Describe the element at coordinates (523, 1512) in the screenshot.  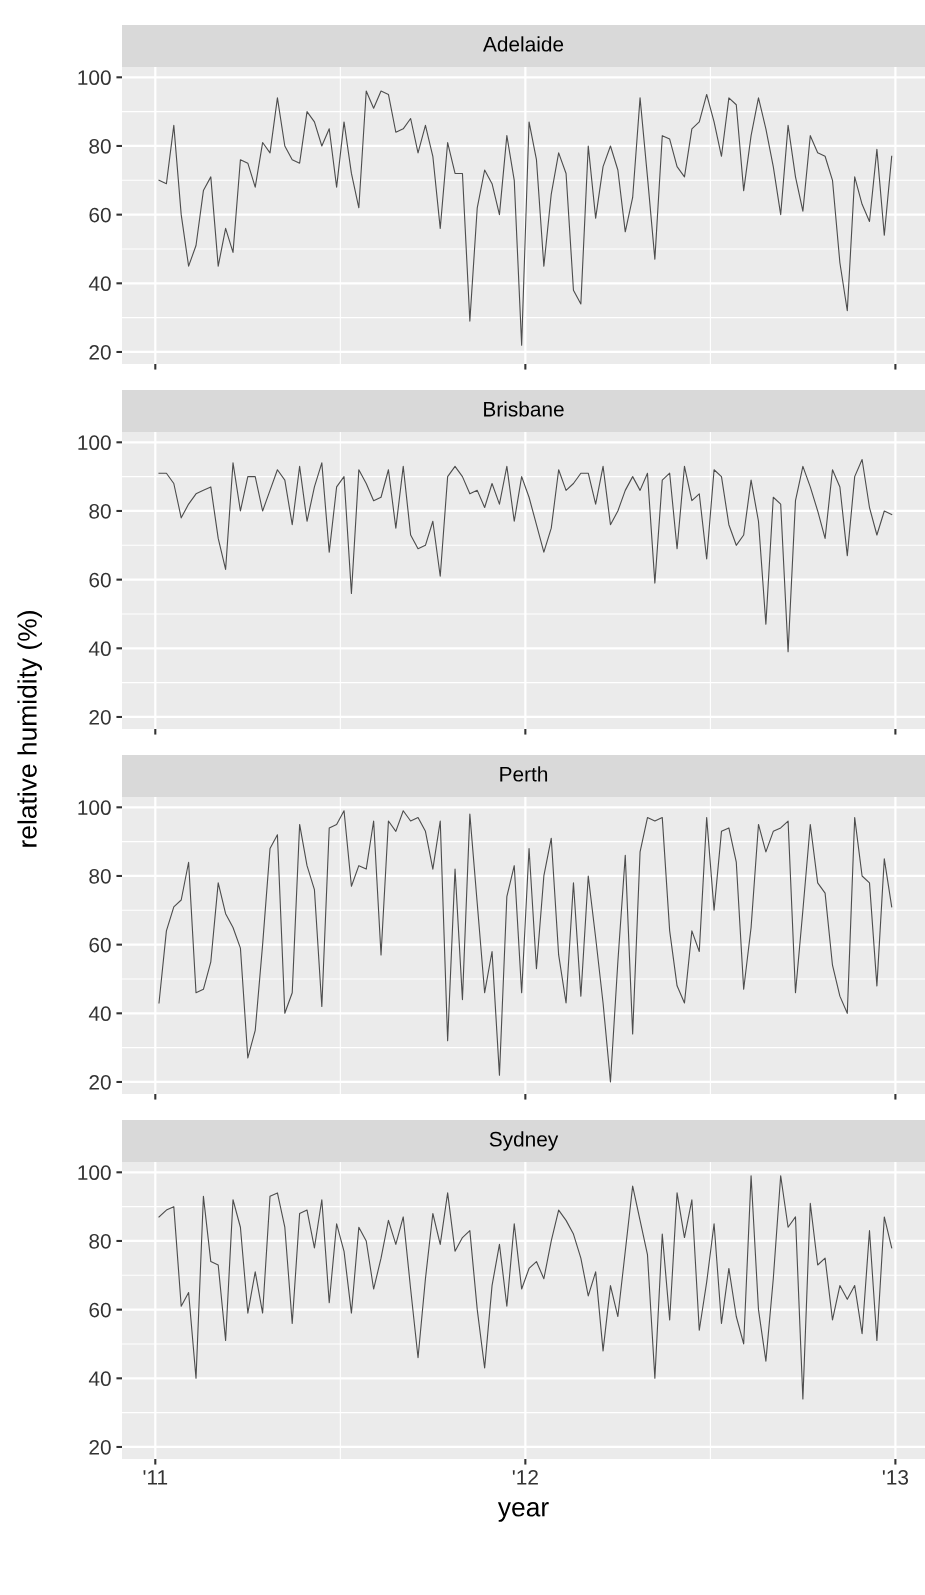
I see `x-axis-title: year` at that location.